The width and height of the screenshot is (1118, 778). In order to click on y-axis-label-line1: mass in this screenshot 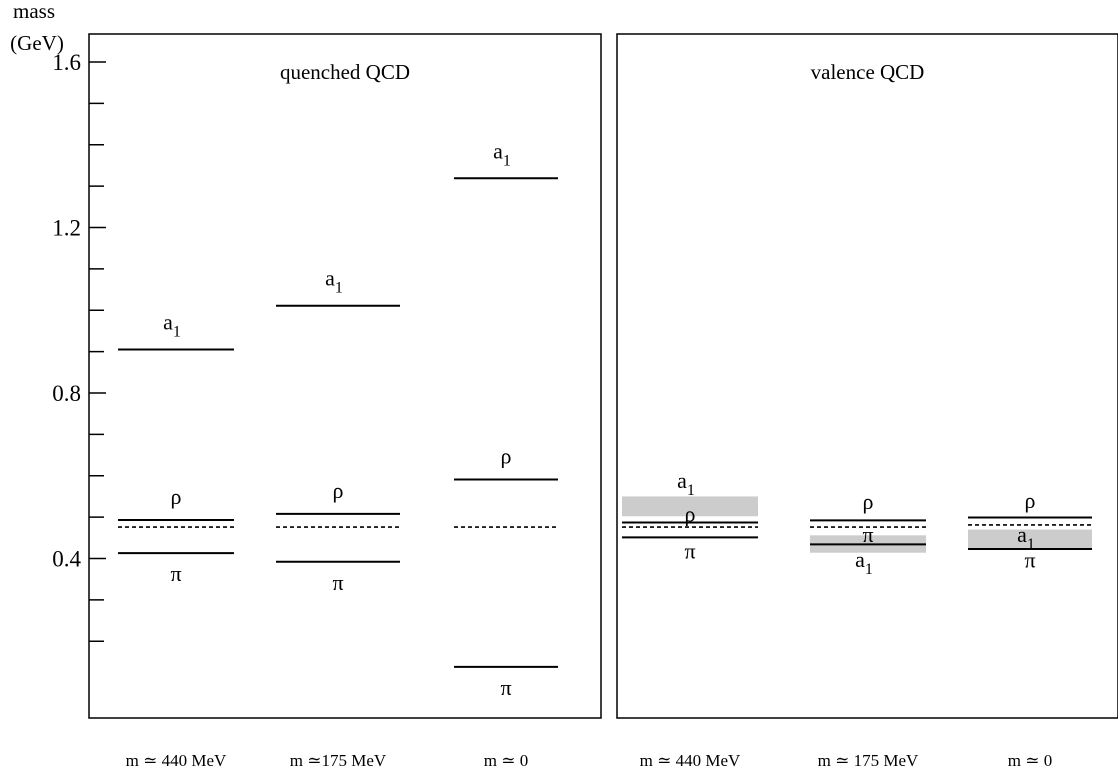, I will do `click(34, 11)`.